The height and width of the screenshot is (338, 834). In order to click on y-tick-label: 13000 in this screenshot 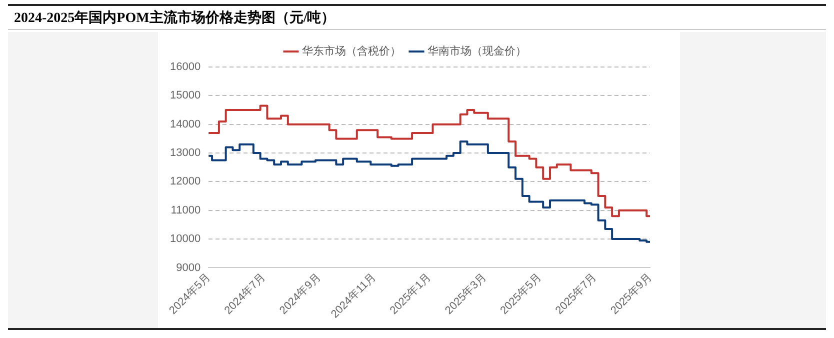, I will do `click(185, 153)`.